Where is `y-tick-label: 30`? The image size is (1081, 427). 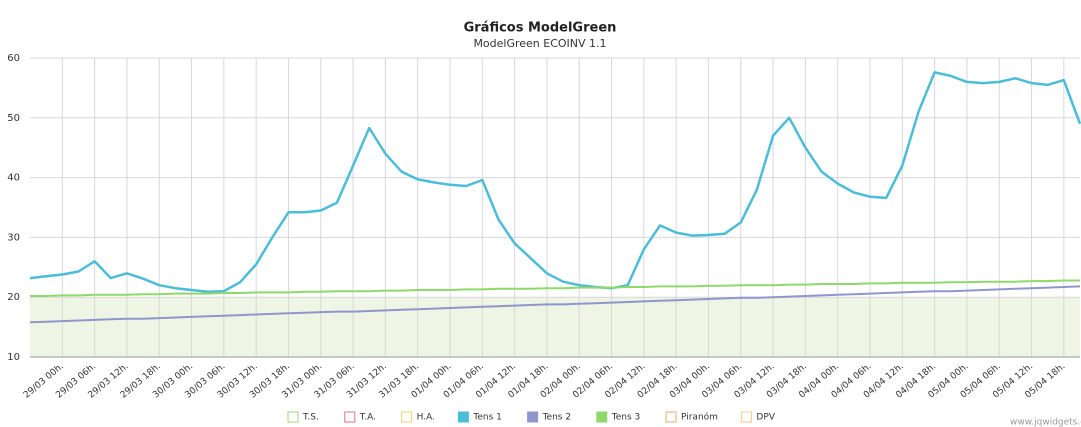
y-tick-label: 30 is located at coordinates (13, 237).